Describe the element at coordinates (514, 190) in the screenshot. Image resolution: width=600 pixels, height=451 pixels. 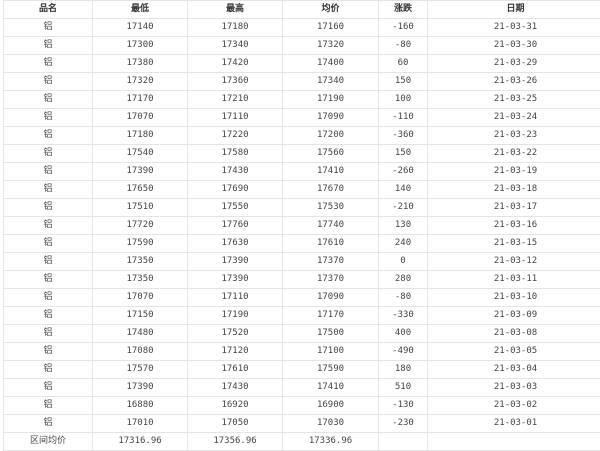
I see `cell-date: 21-03-18` at that location.